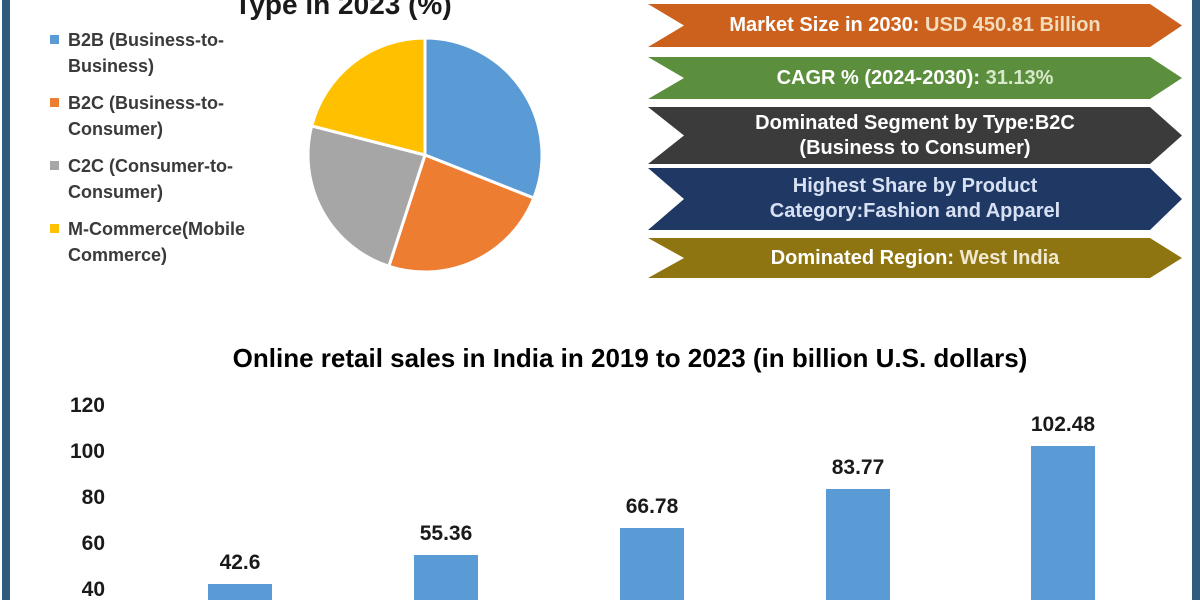  What do you see at coordinates (93, 497) in the screenshot?
I see `y-axis-tick-80: 80` at bounding box center [93, 497].